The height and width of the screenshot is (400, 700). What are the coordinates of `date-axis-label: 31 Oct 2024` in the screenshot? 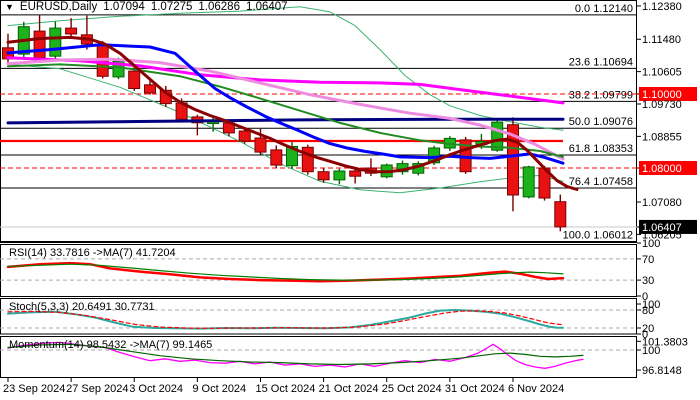 It's located at (475, 389).